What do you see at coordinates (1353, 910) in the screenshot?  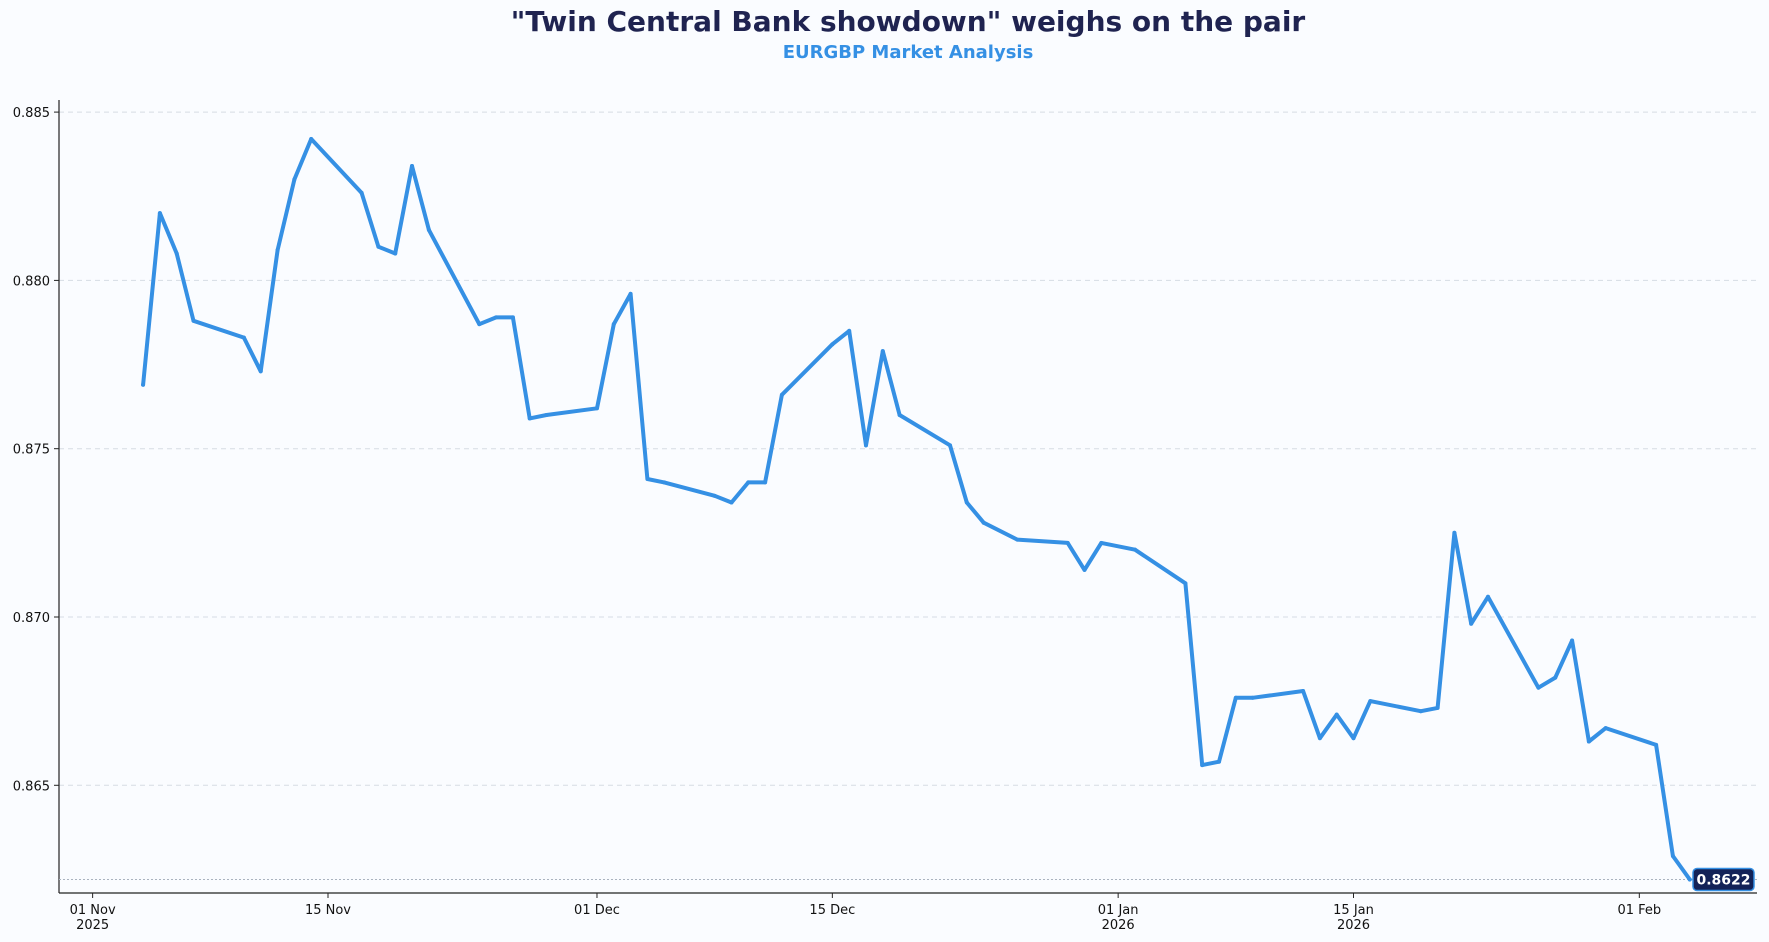 I see `x-tick-label: 15 Jan` at bounding box center [1353, 910].